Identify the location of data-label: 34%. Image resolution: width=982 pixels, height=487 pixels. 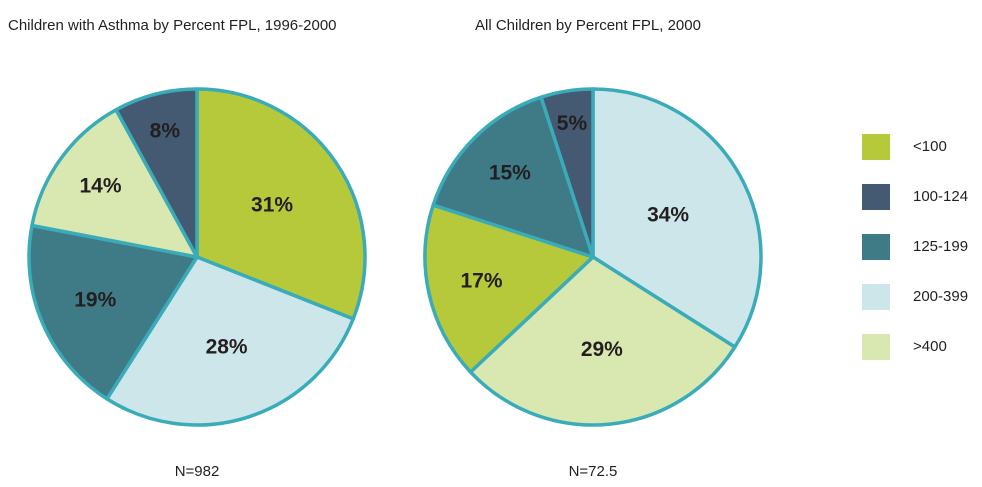
(668, 214).